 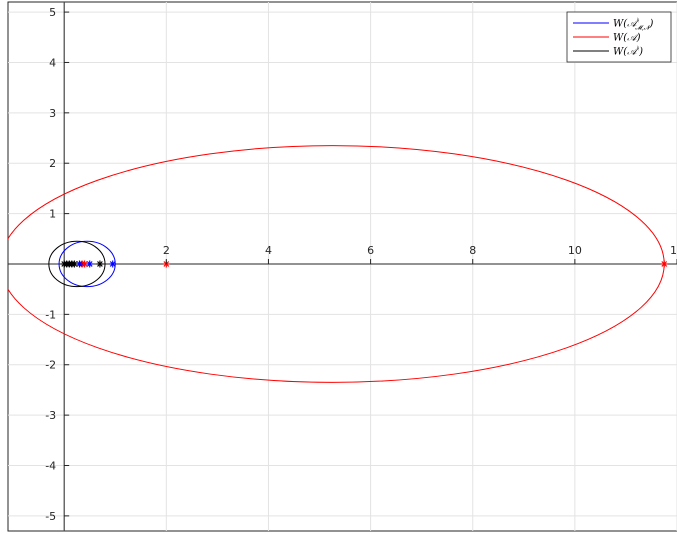 I want to click on legend-box, so click(x=619, y=37).